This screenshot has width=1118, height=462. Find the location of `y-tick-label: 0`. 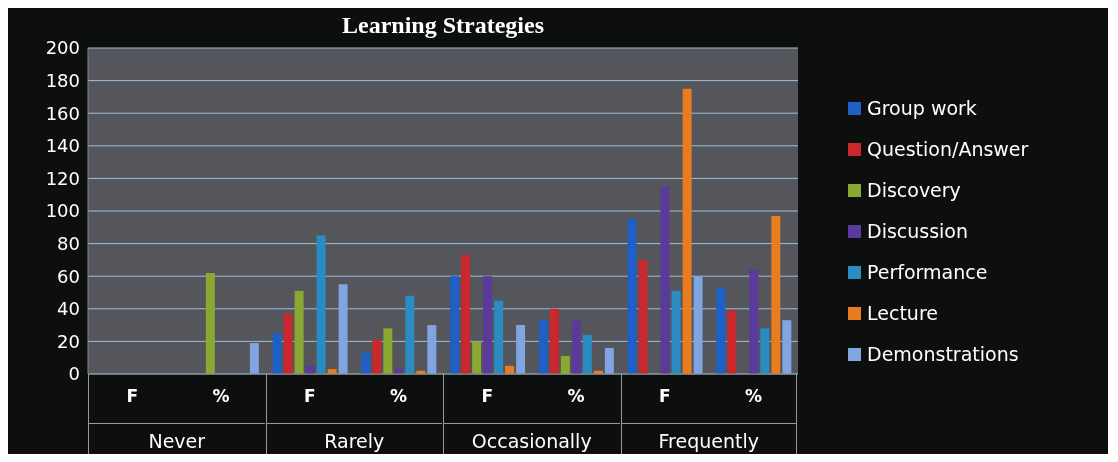

y-tick-label: 0 is located at coordinates (74, 374).